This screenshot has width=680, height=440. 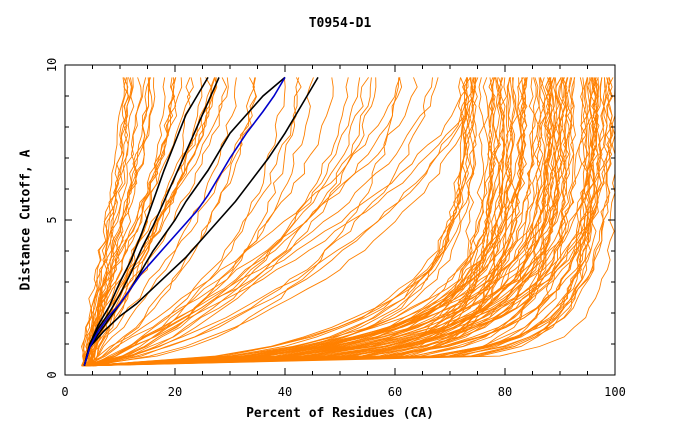 I want to click on y-tick-label: 5, so click(x=52, y=219).